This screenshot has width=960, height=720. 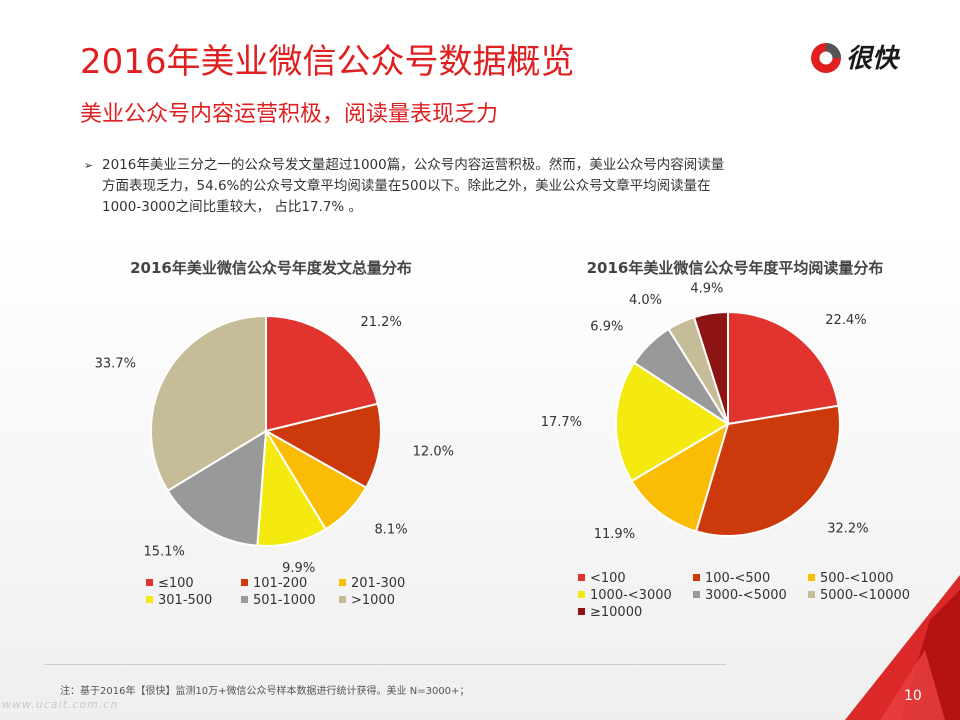 I want to click on brand-logo: 很快, so click(x=871, y=58).